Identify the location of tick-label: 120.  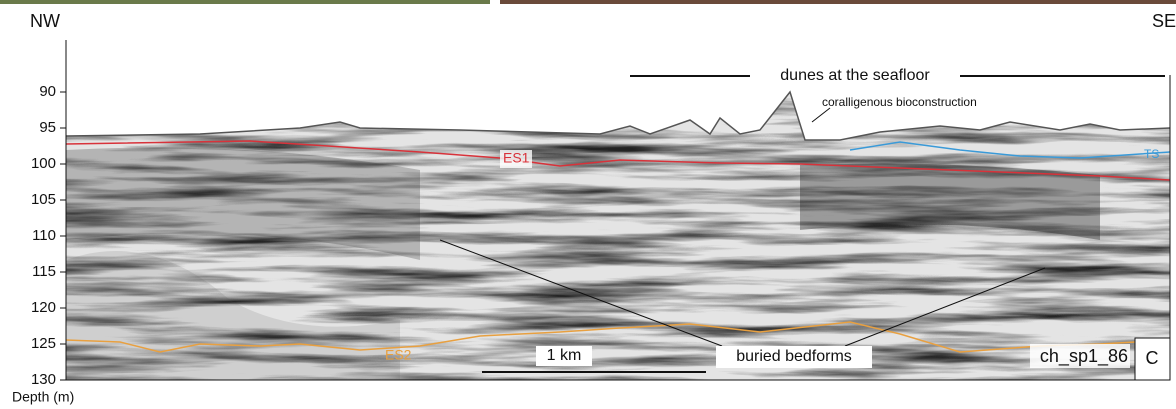
(43, 307).